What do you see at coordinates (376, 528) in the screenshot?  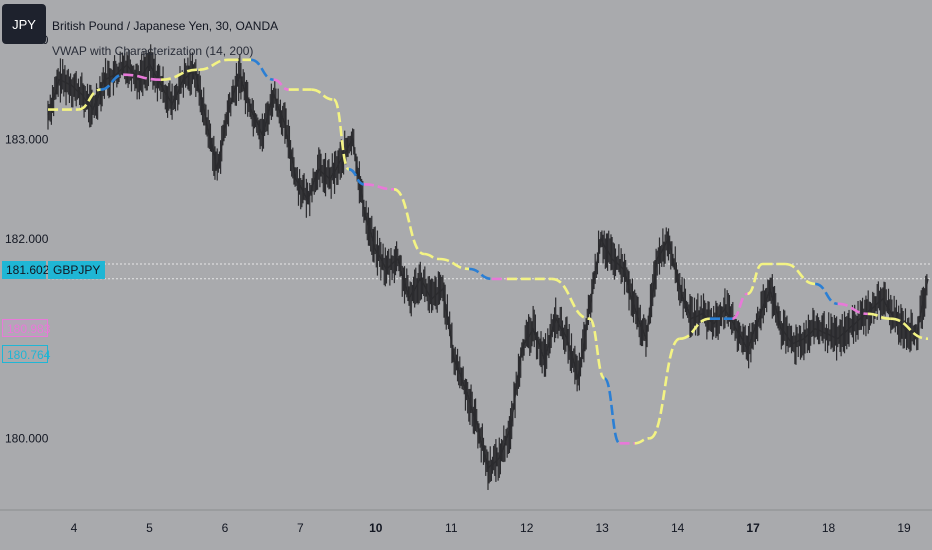 I see `time-tick-label: 10` at bounding box center [376, 528].